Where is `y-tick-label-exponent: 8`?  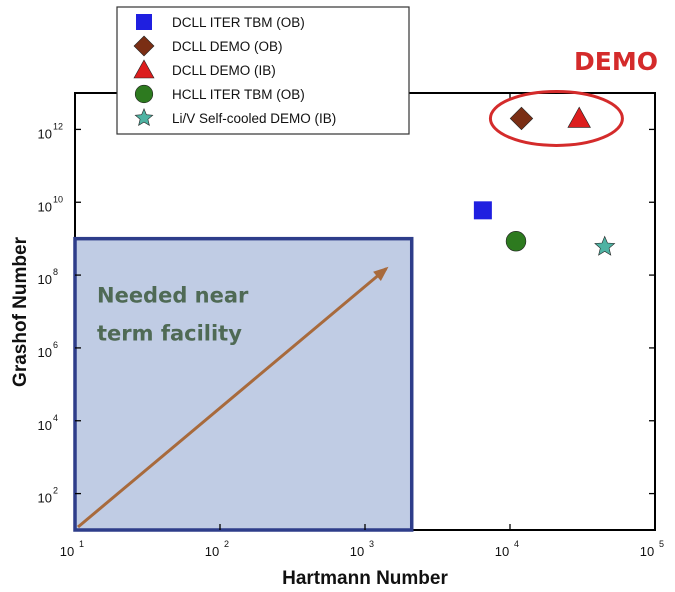
y-tick-label-exponent: 8 is located at coordinates (55, 272).